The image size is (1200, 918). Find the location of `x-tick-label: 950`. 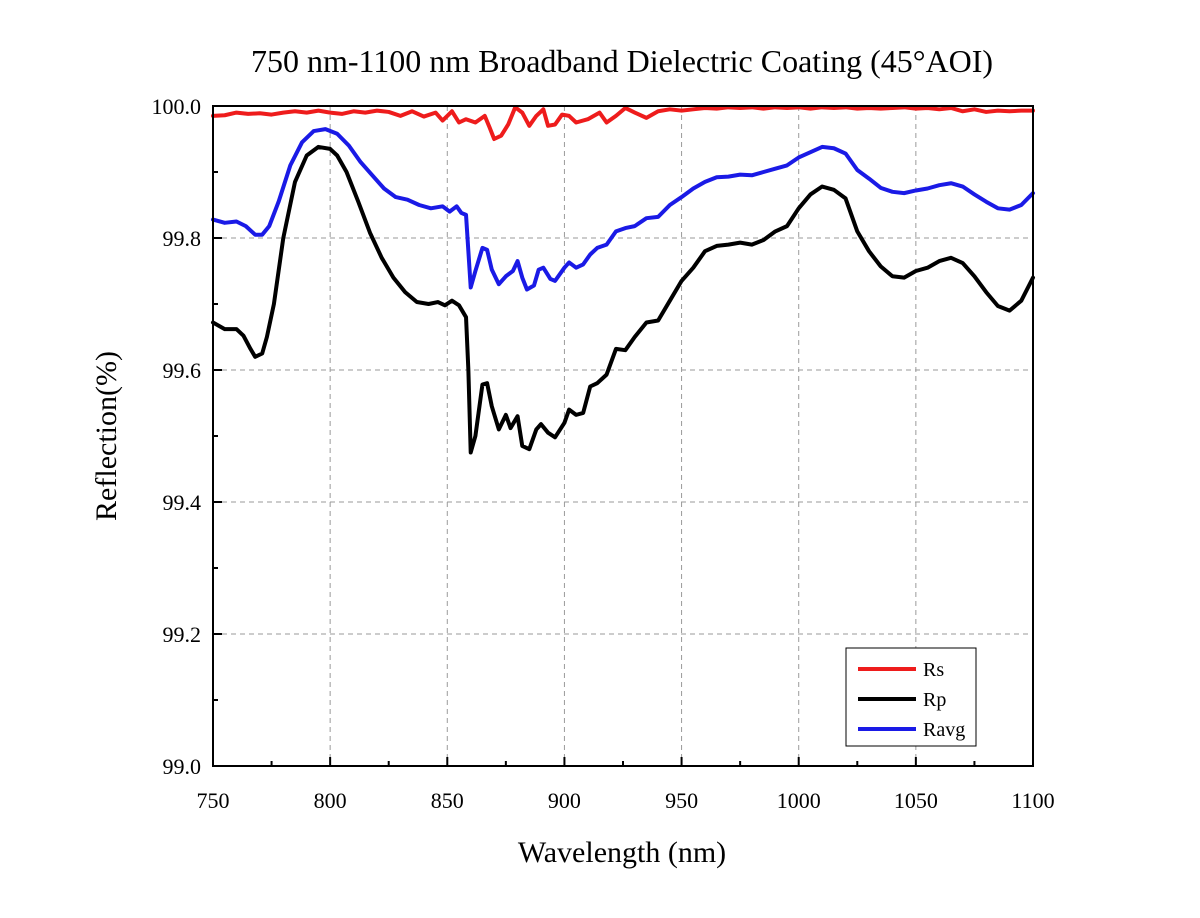

x-tick-label: 950 is located at coordinates (681, 800).